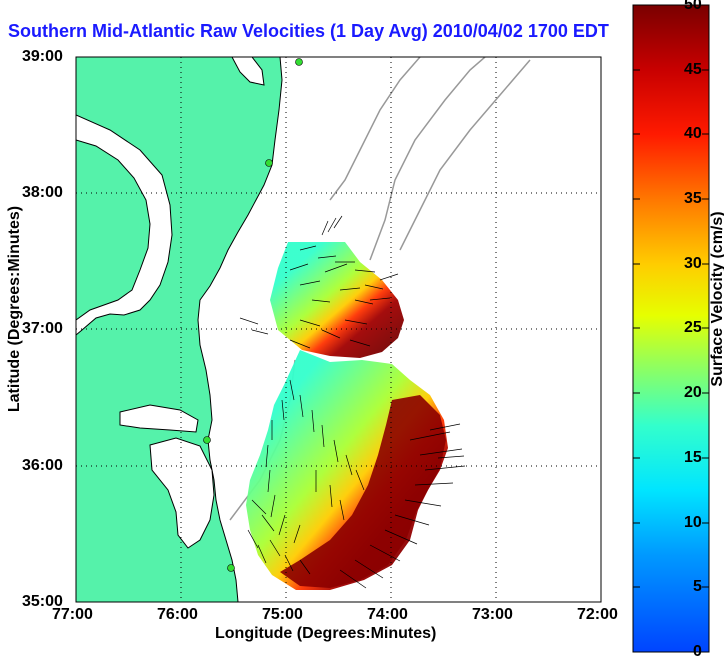 Image resolution: width=724 pixels, height=661 pixels. Describe the element at coordinates (697, 586) in the screenshot. I see `colorbar-tick-label: 5` at that location.